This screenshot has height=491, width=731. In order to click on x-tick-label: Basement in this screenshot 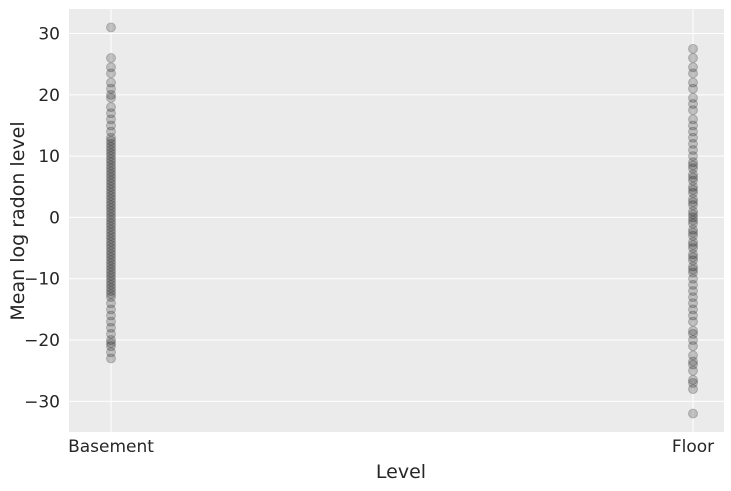, I will do `click(111, 447)`.